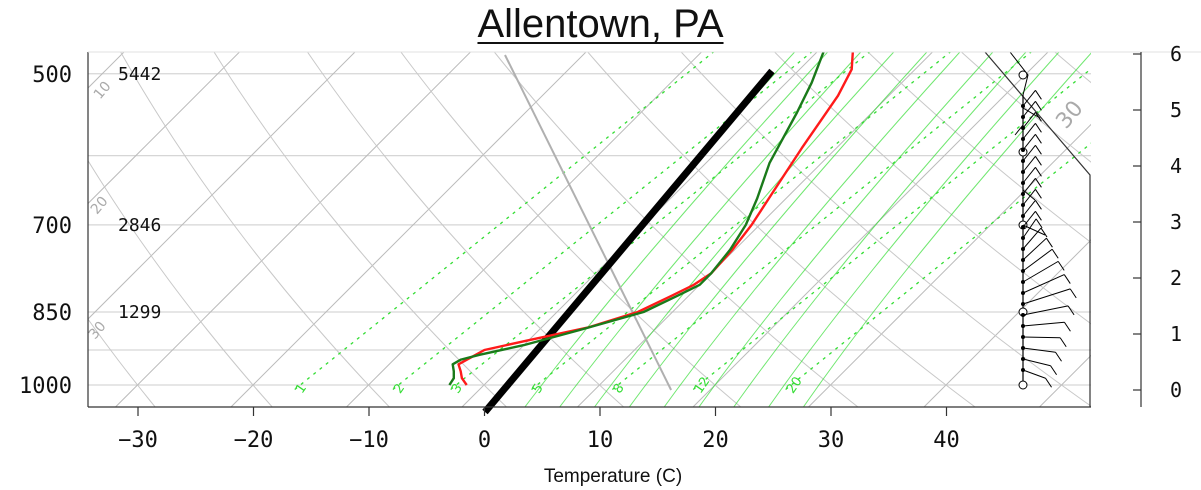 The height and width of the screenshot is (490, 1201). I want to click on x-tick-label: 20, so click(715, 440).